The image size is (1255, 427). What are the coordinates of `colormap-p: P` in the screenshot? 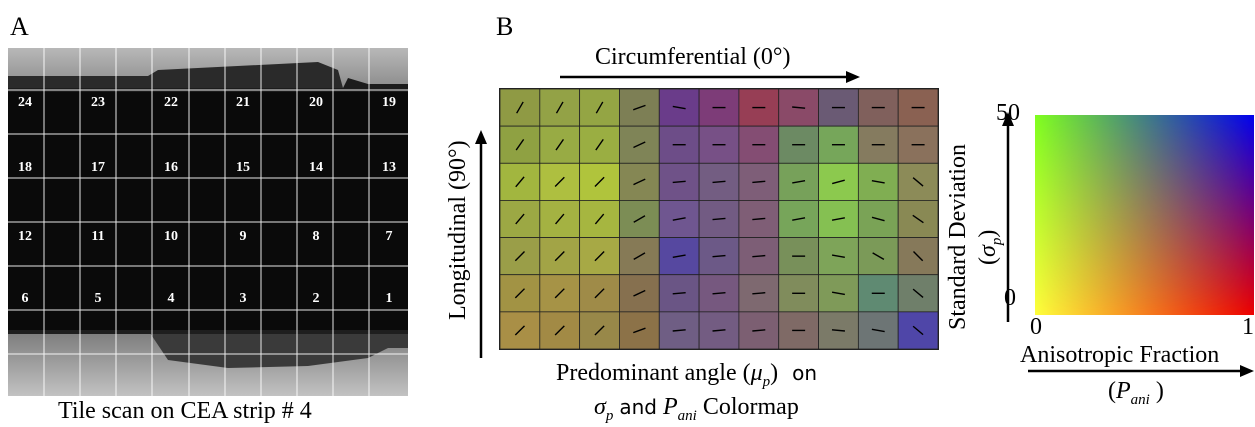 It's located at (1123, 391).